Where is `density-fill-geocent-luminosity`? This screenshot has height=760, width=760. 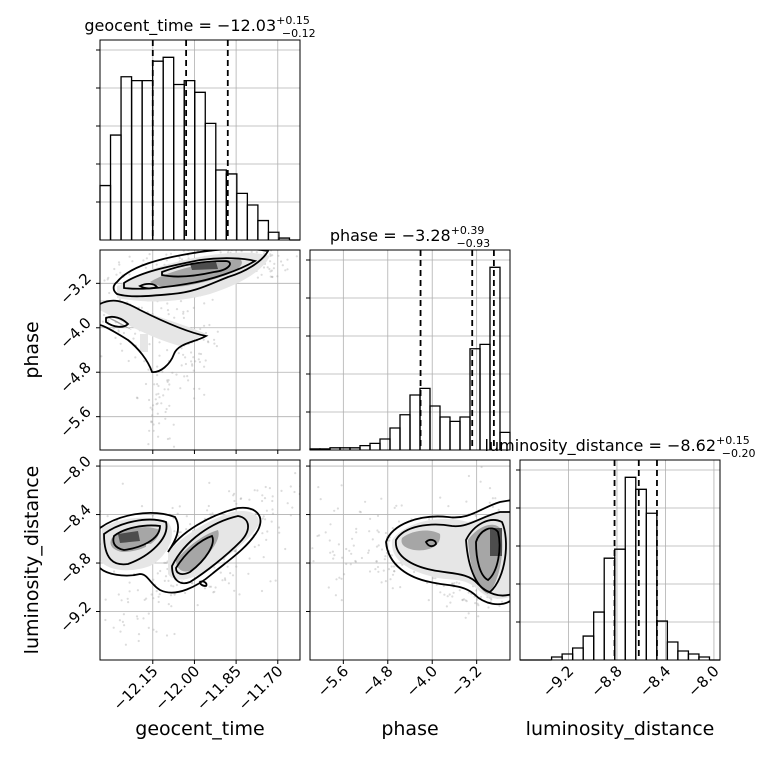
density-fill-geocent-luminosity is located at coordinates (179, 545).